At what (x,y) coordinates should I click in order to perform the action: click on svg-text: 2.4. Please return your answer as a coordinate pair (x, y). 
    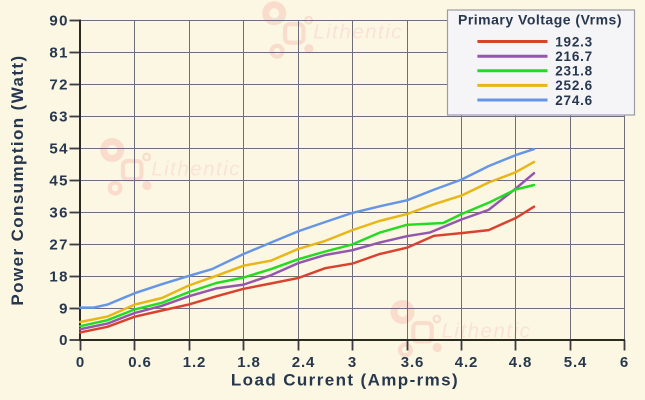
    Looking at the image, I should click on (304, 362).